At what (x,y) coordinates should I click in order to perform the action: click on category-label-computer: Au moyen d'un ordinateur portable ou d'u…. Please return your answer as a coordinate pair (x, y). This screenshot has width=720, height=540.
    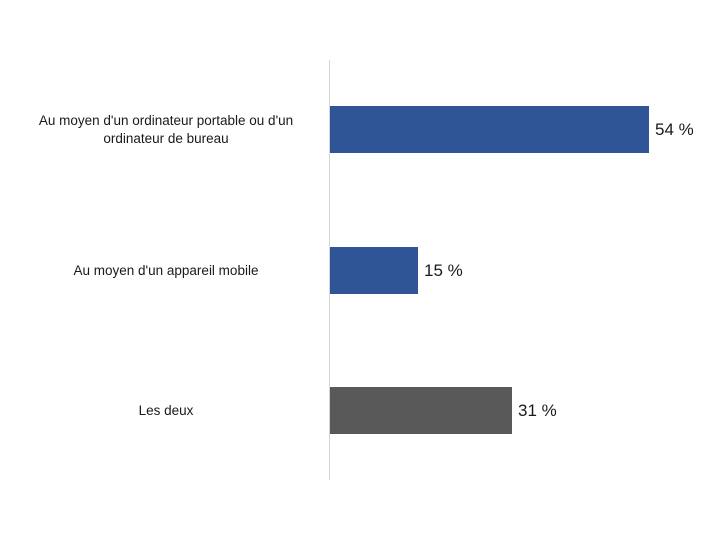
    Looking at the image, I should click on (166, 130).